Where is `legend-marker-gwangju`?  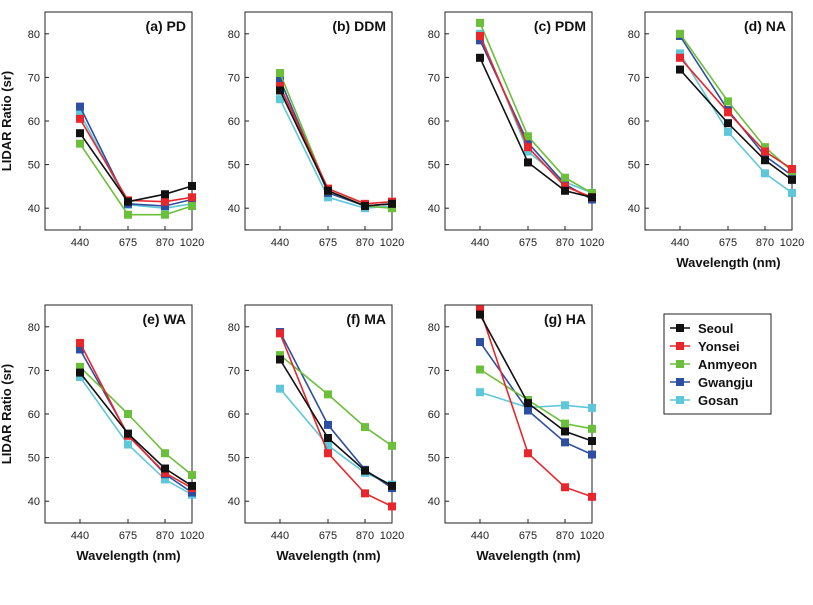
legend-marker-gwangju is located at coordinates (680, 382).